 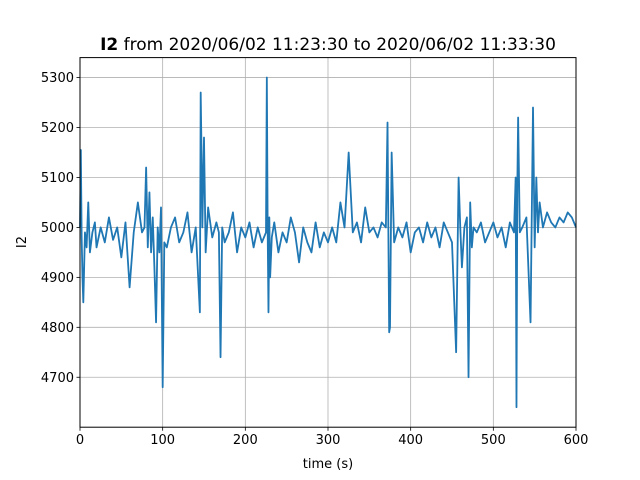 What do you see at coordinates (328, 440) in the screenshot?
I see `x-tick-label: 300` at bounding box center [328, 440].